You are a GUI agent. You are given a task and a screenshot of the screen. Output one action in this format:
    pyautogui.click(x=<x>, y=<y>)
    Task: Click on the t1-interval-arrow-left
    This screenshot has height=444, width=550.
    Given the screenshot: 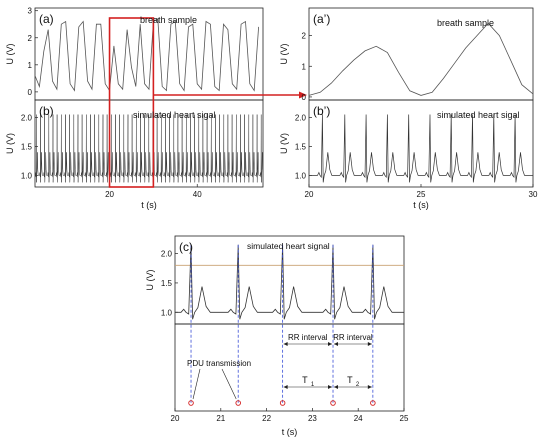 What is the action you would take?
    pyautogui.click(x=285, y=387)
    